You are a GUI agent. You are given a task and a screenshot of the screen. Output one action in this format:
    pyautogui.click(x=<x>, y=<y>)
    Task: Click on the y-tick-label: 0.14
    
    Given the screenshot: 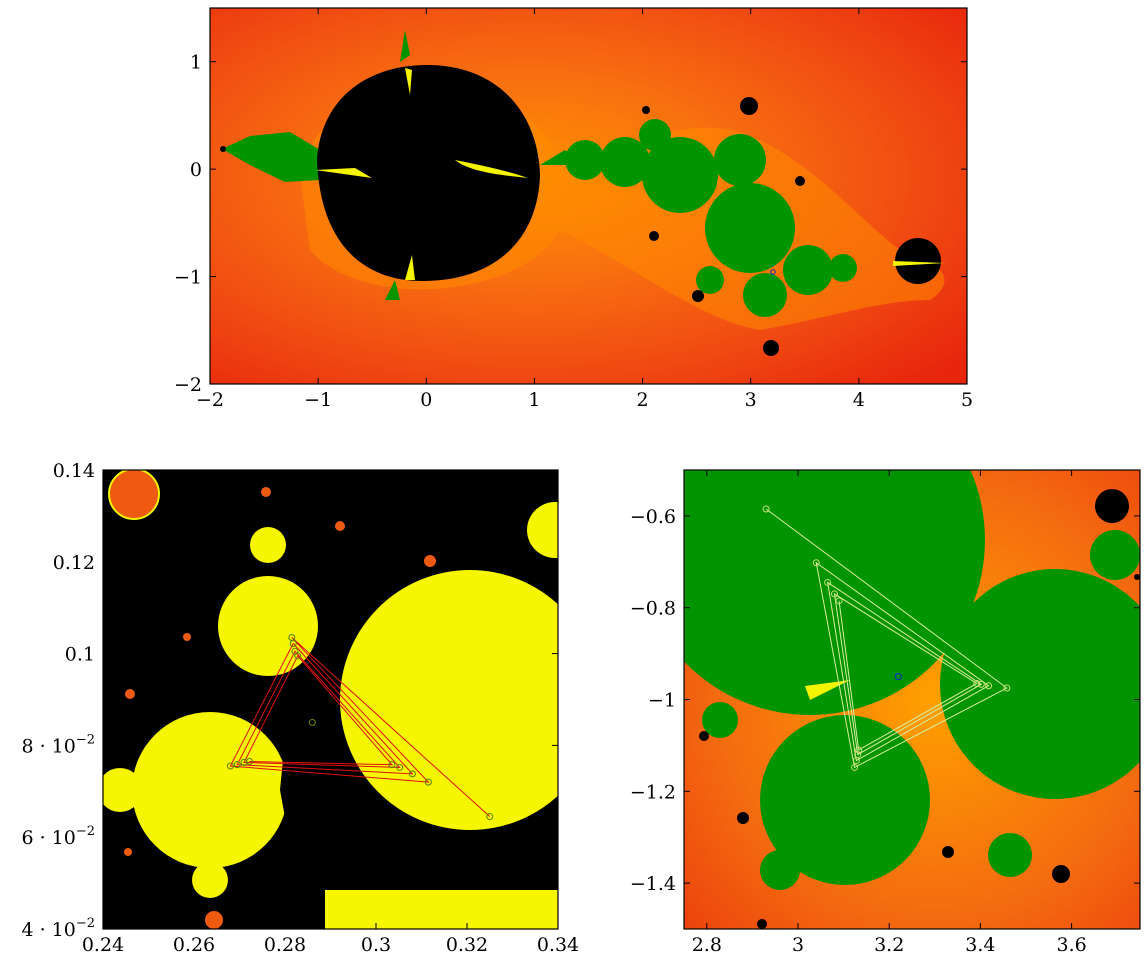 What is the action you would take?
    pyautogui.click(x=74, y=471)
    